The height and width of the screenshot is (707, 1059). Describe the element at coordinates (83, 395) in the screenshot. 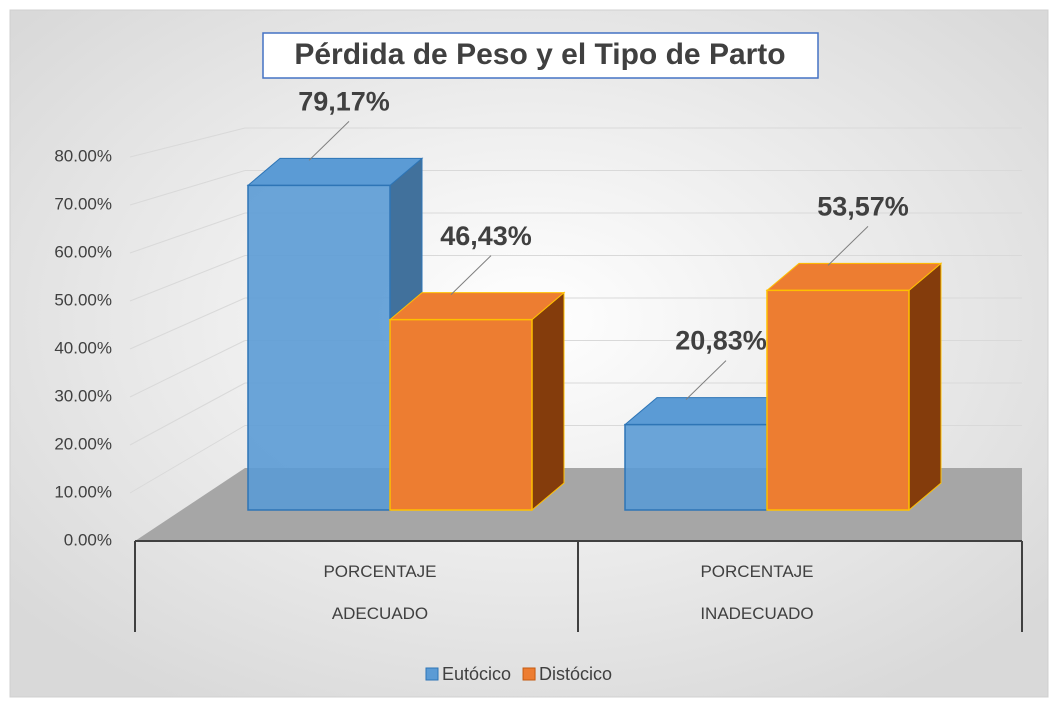

I see `y-tick-label: 30.00%` at that location.